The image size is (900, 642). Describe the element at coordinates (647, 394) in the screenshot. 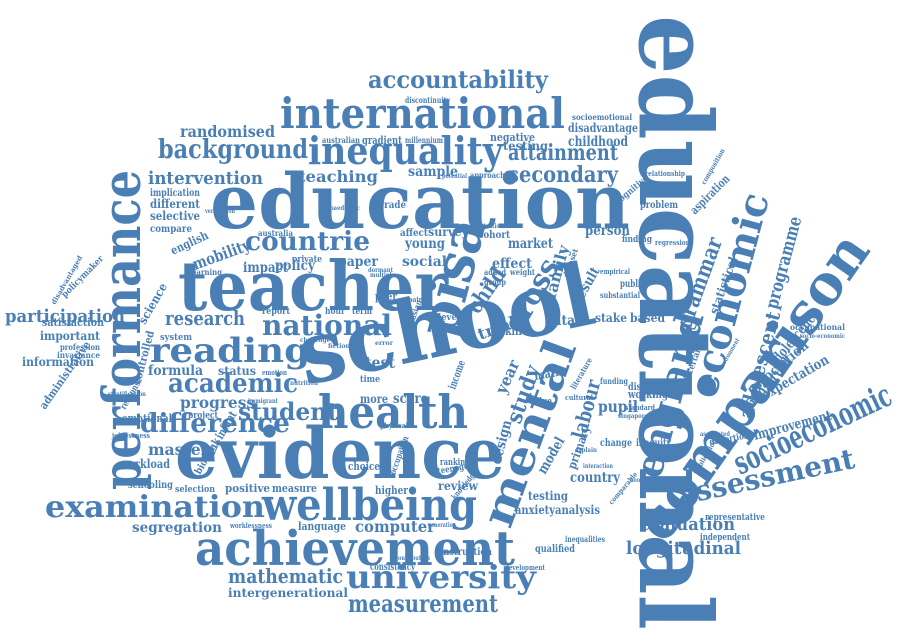

I see `word-working: working` at that location.